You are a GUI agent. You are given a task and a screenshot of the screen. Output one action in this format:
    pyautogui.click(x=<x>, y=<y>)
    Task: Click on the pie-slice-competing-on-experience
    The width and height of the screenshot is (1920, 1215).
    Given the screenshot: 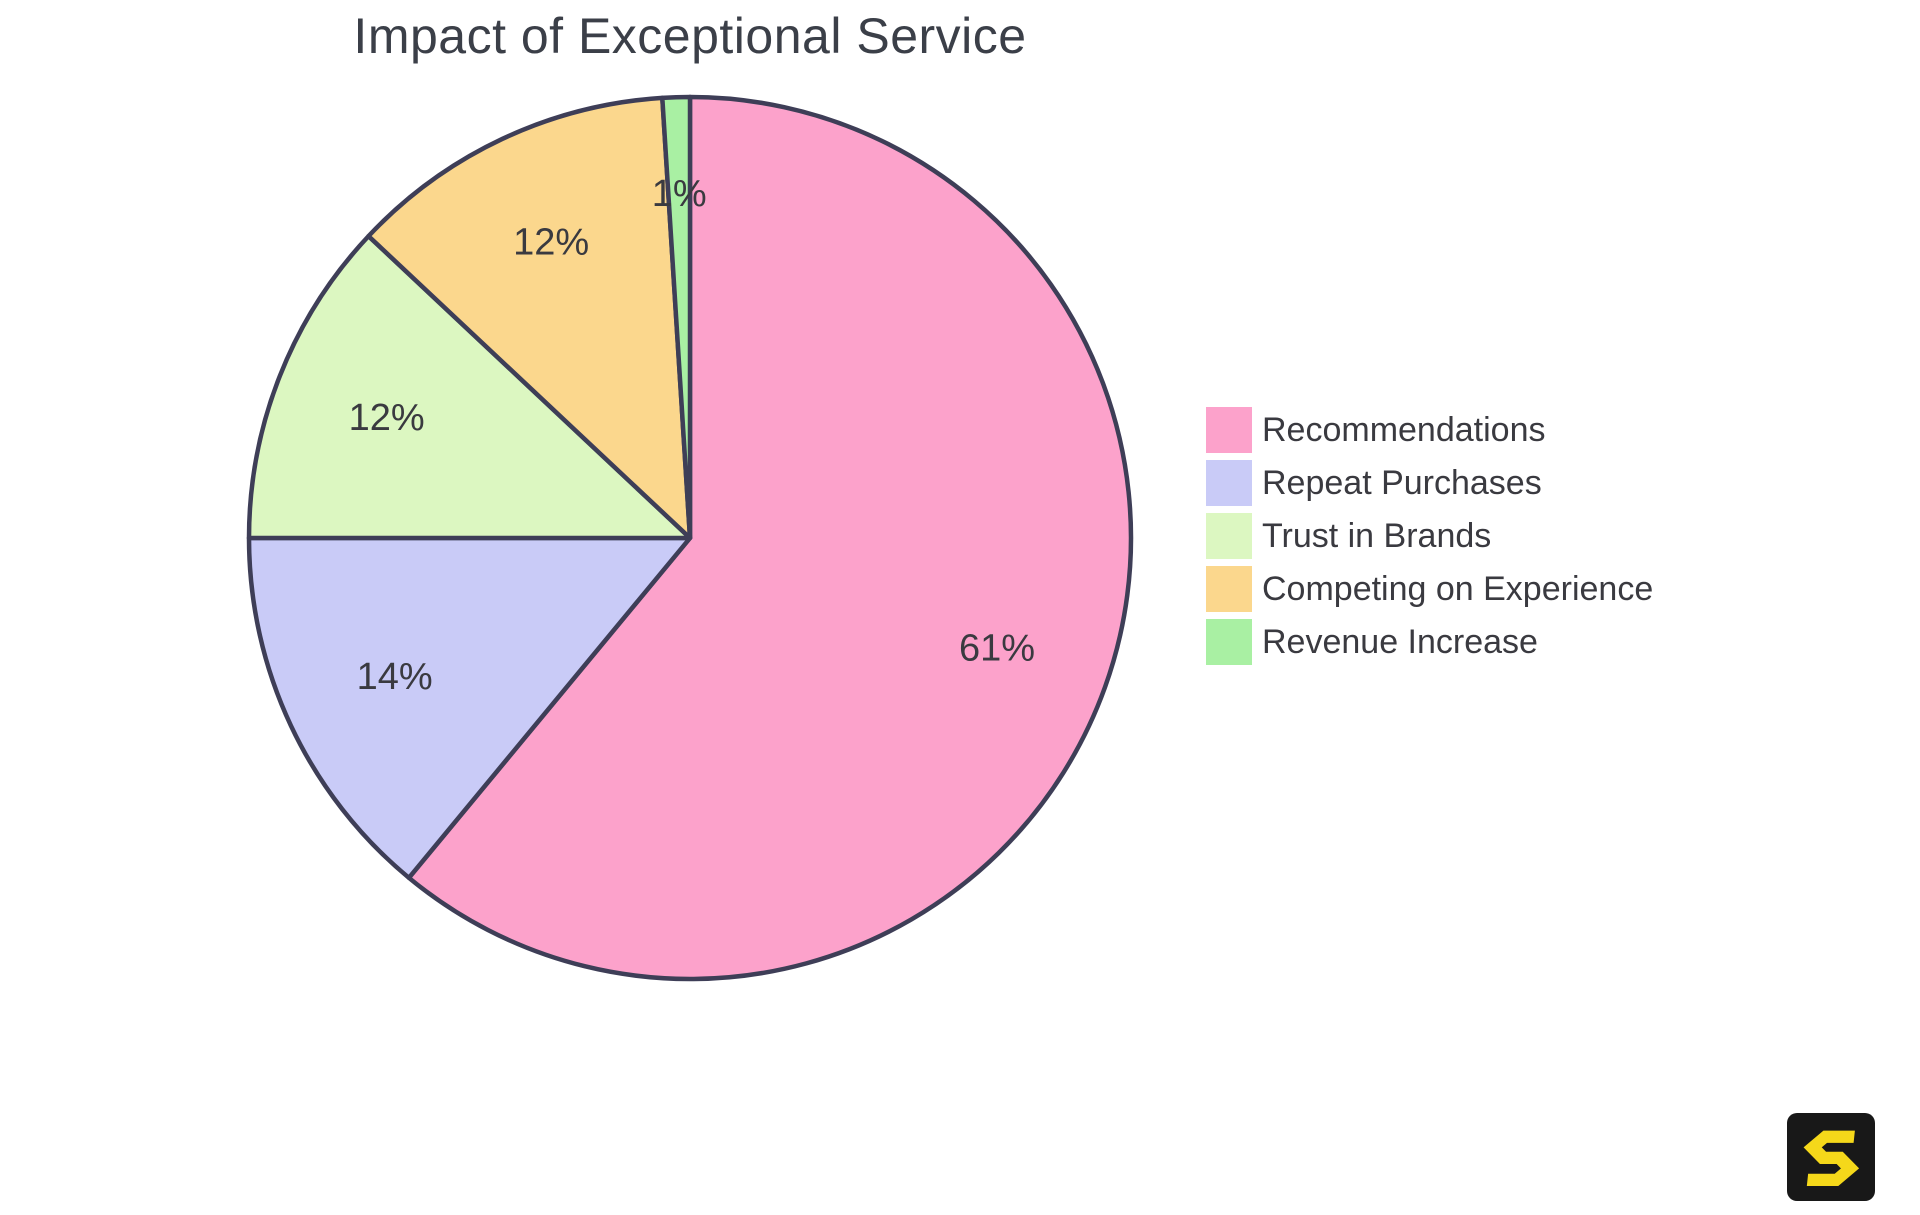 What is the action you would take?
    pyautogui.click(x=529, y=318)
    